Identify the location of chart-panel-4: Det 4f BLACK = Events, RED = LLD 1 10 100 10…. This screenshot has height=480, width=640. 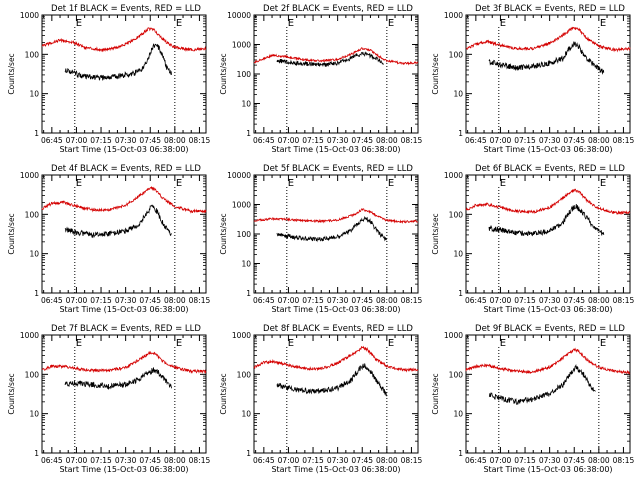
(108, 239).